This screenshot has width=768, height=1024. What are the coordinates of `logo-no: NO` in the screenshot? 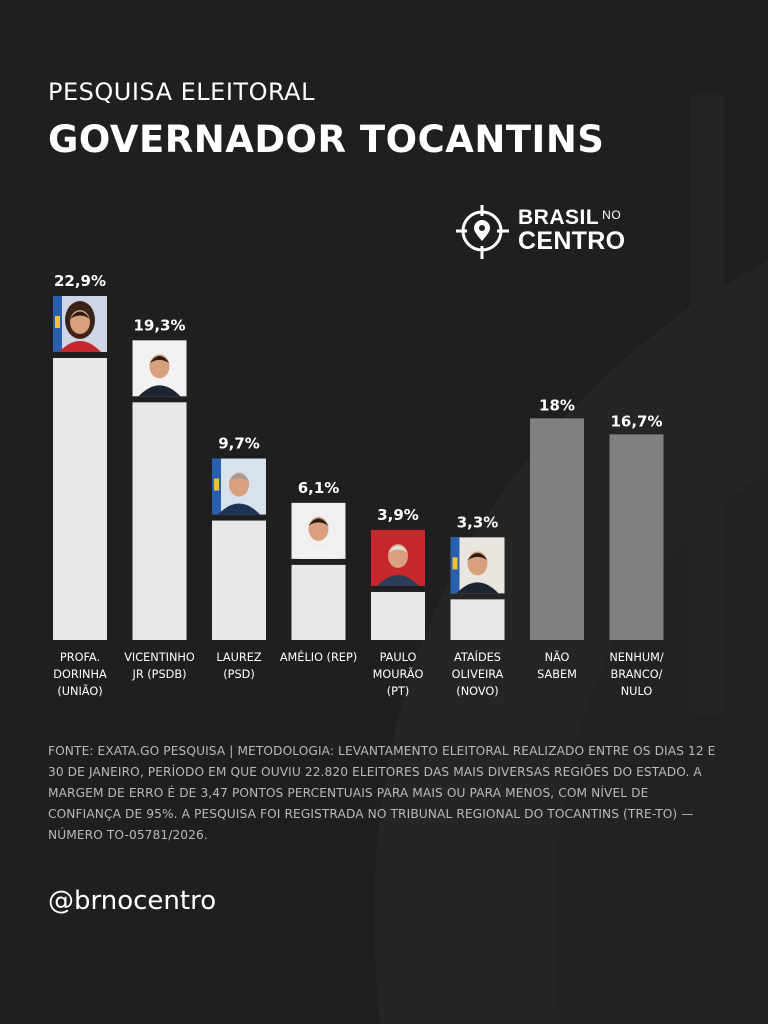 It's located at (612, 215).